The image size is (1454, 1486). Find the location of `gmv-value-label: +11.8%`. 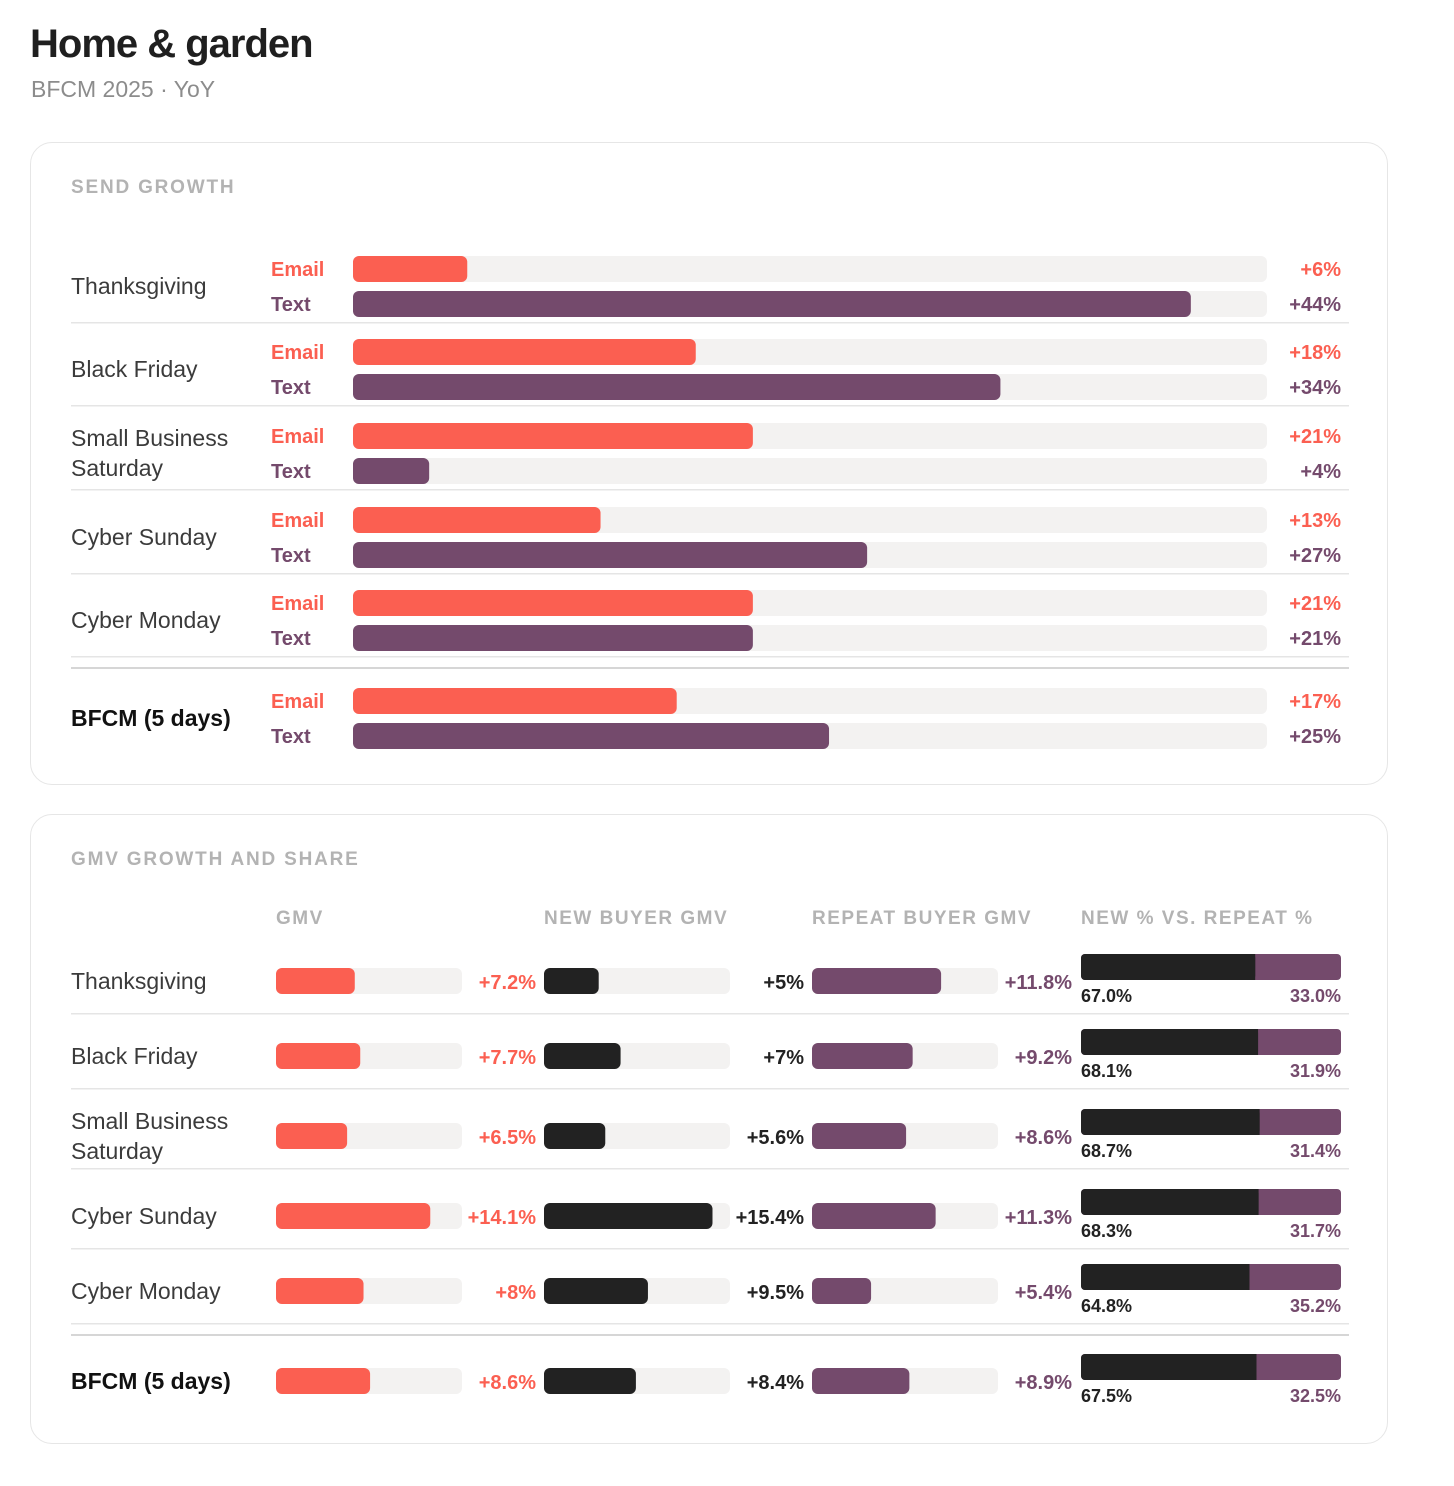

gmv-value-label: +11.8% is located at coordinates (1039, 983).